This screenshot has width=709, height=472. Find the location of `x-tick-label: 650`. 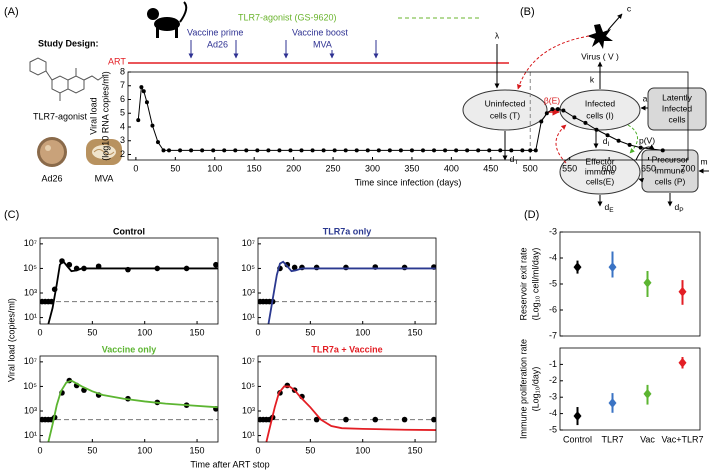

x-tick-label: 650 is located at coordinates (648, 168).